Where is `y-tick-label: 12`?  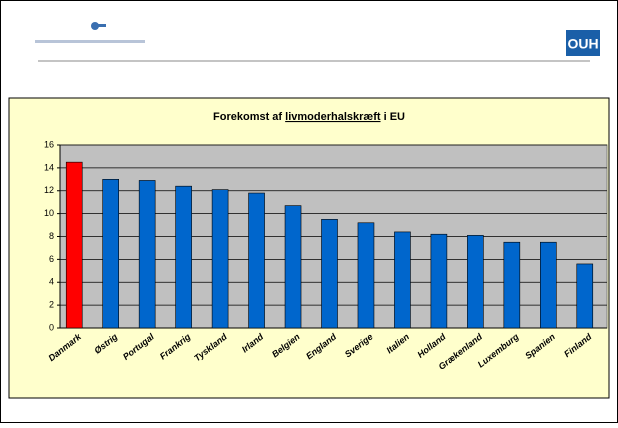
y-tick-label: 12 is located at coordinates (49, 190).